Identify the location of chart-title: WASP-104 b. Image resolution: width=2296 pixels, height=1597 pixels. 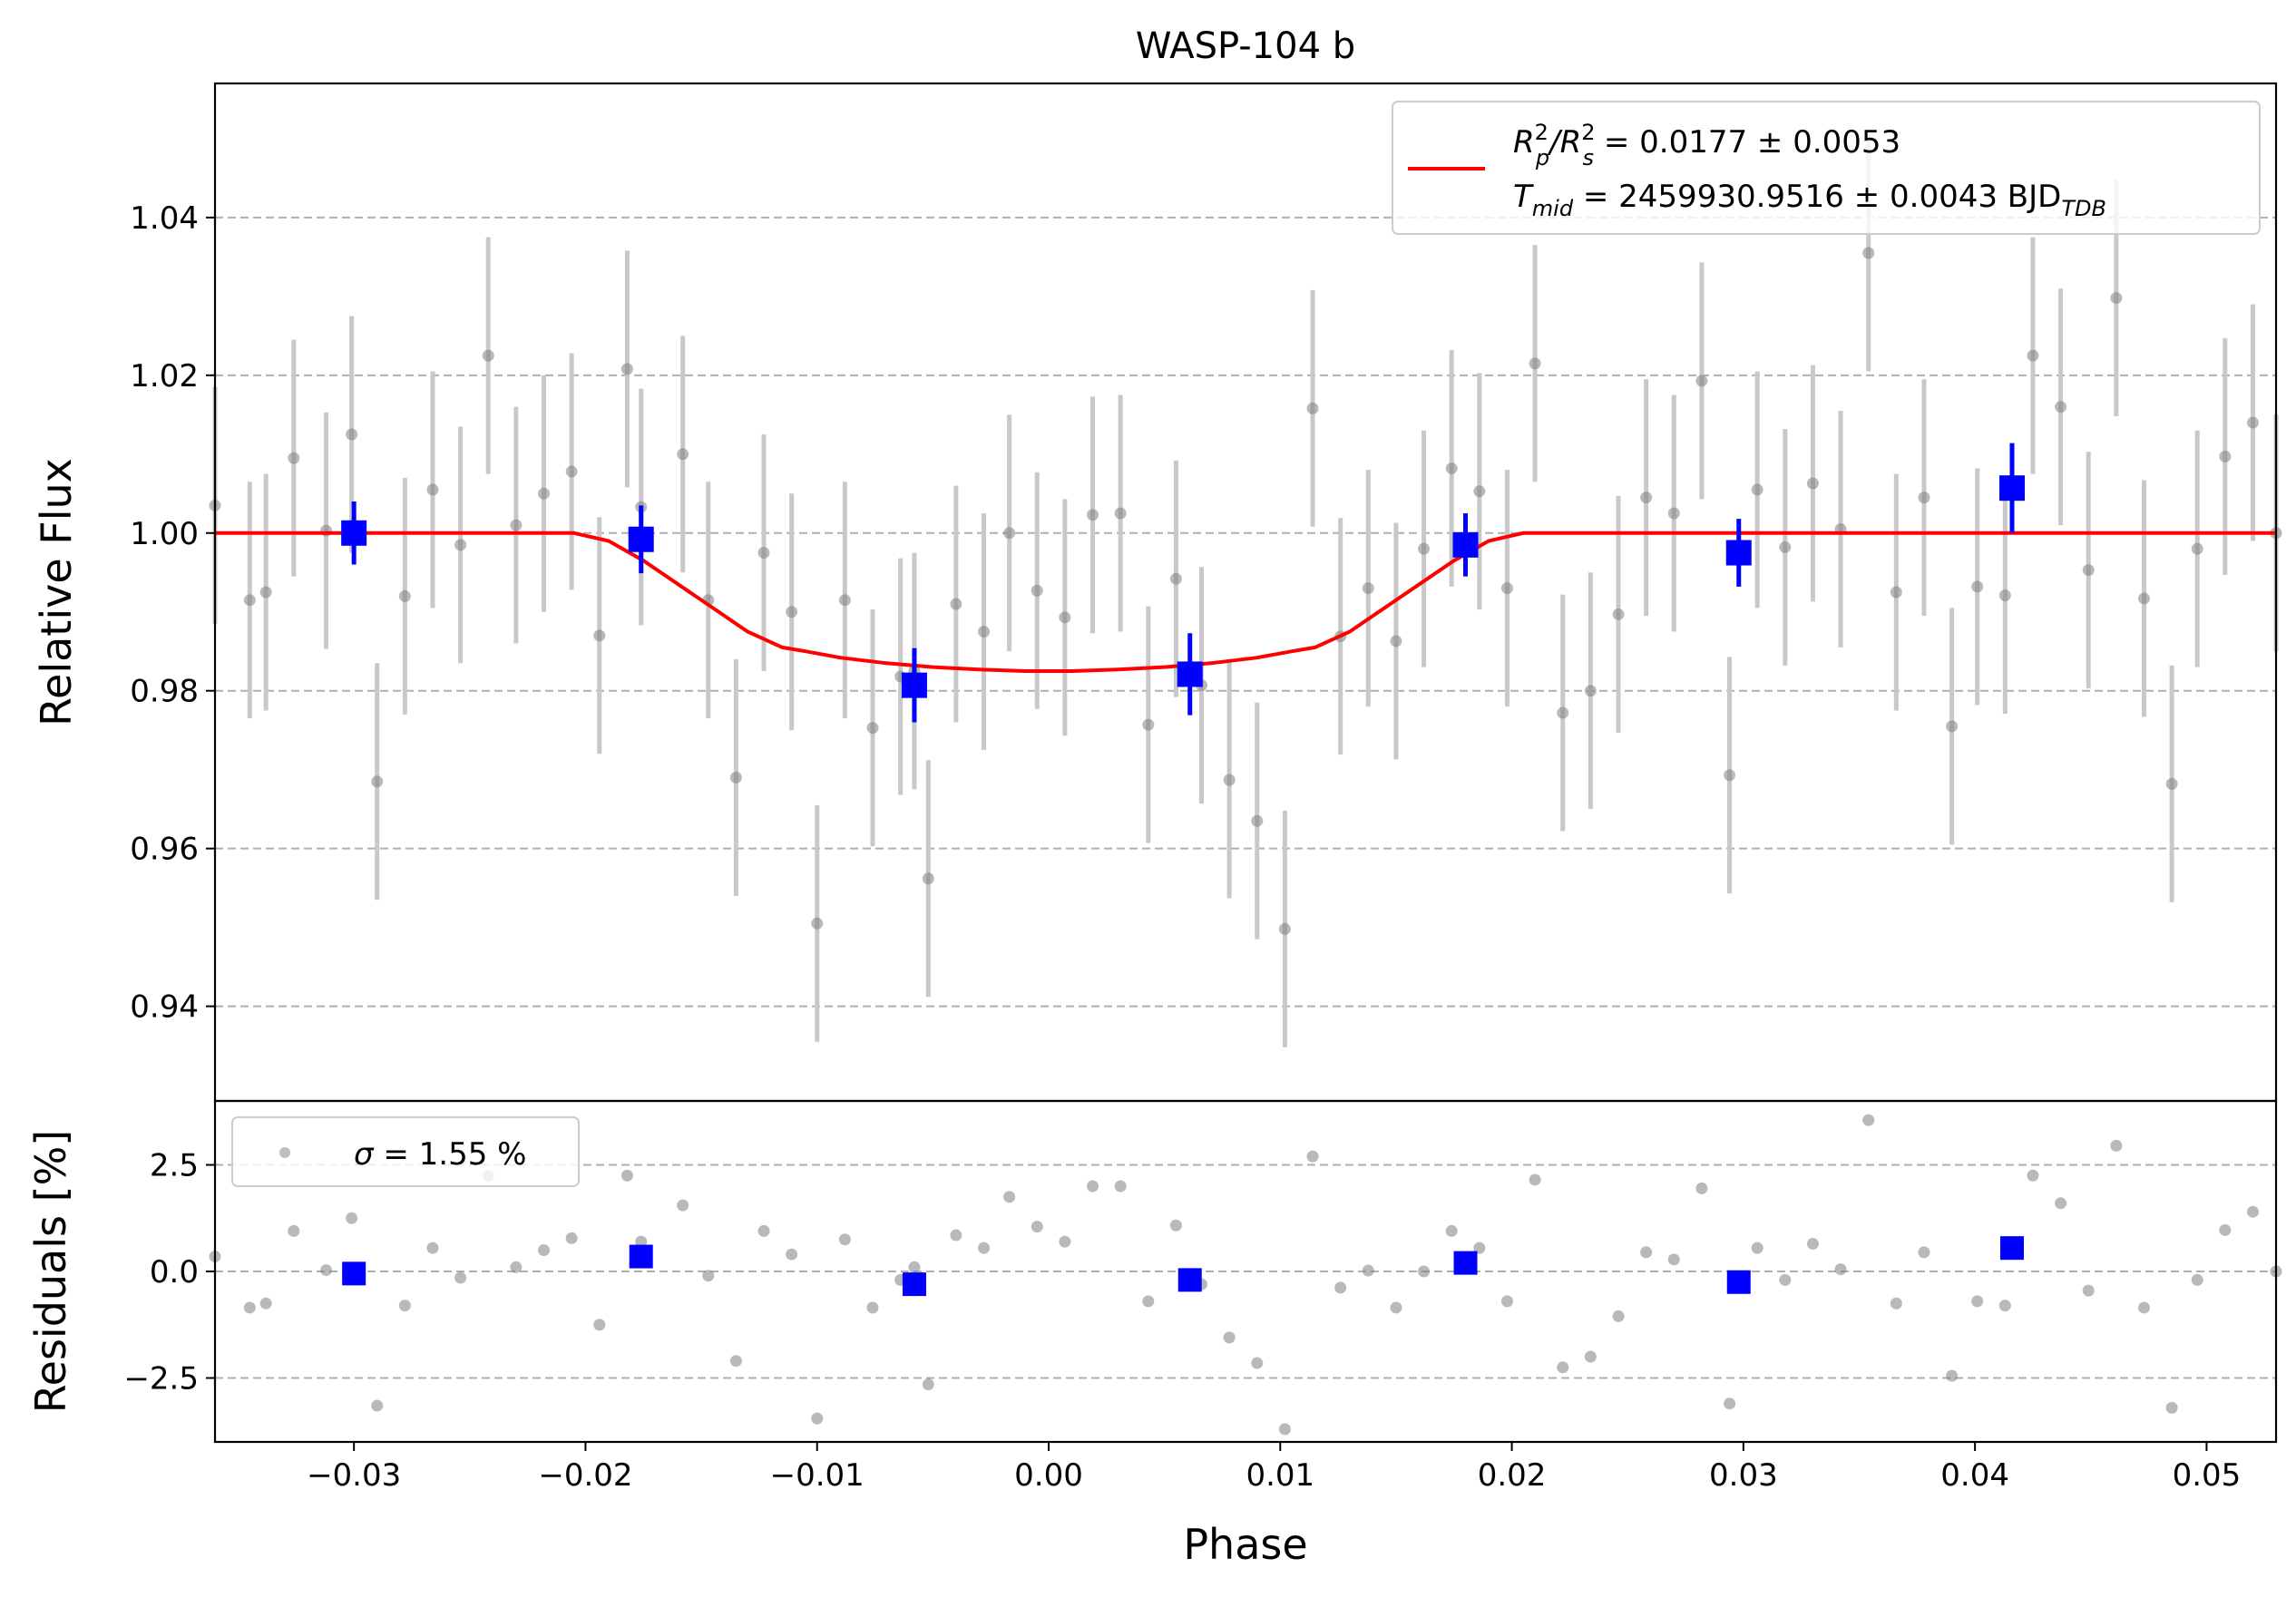
(1246, 46).